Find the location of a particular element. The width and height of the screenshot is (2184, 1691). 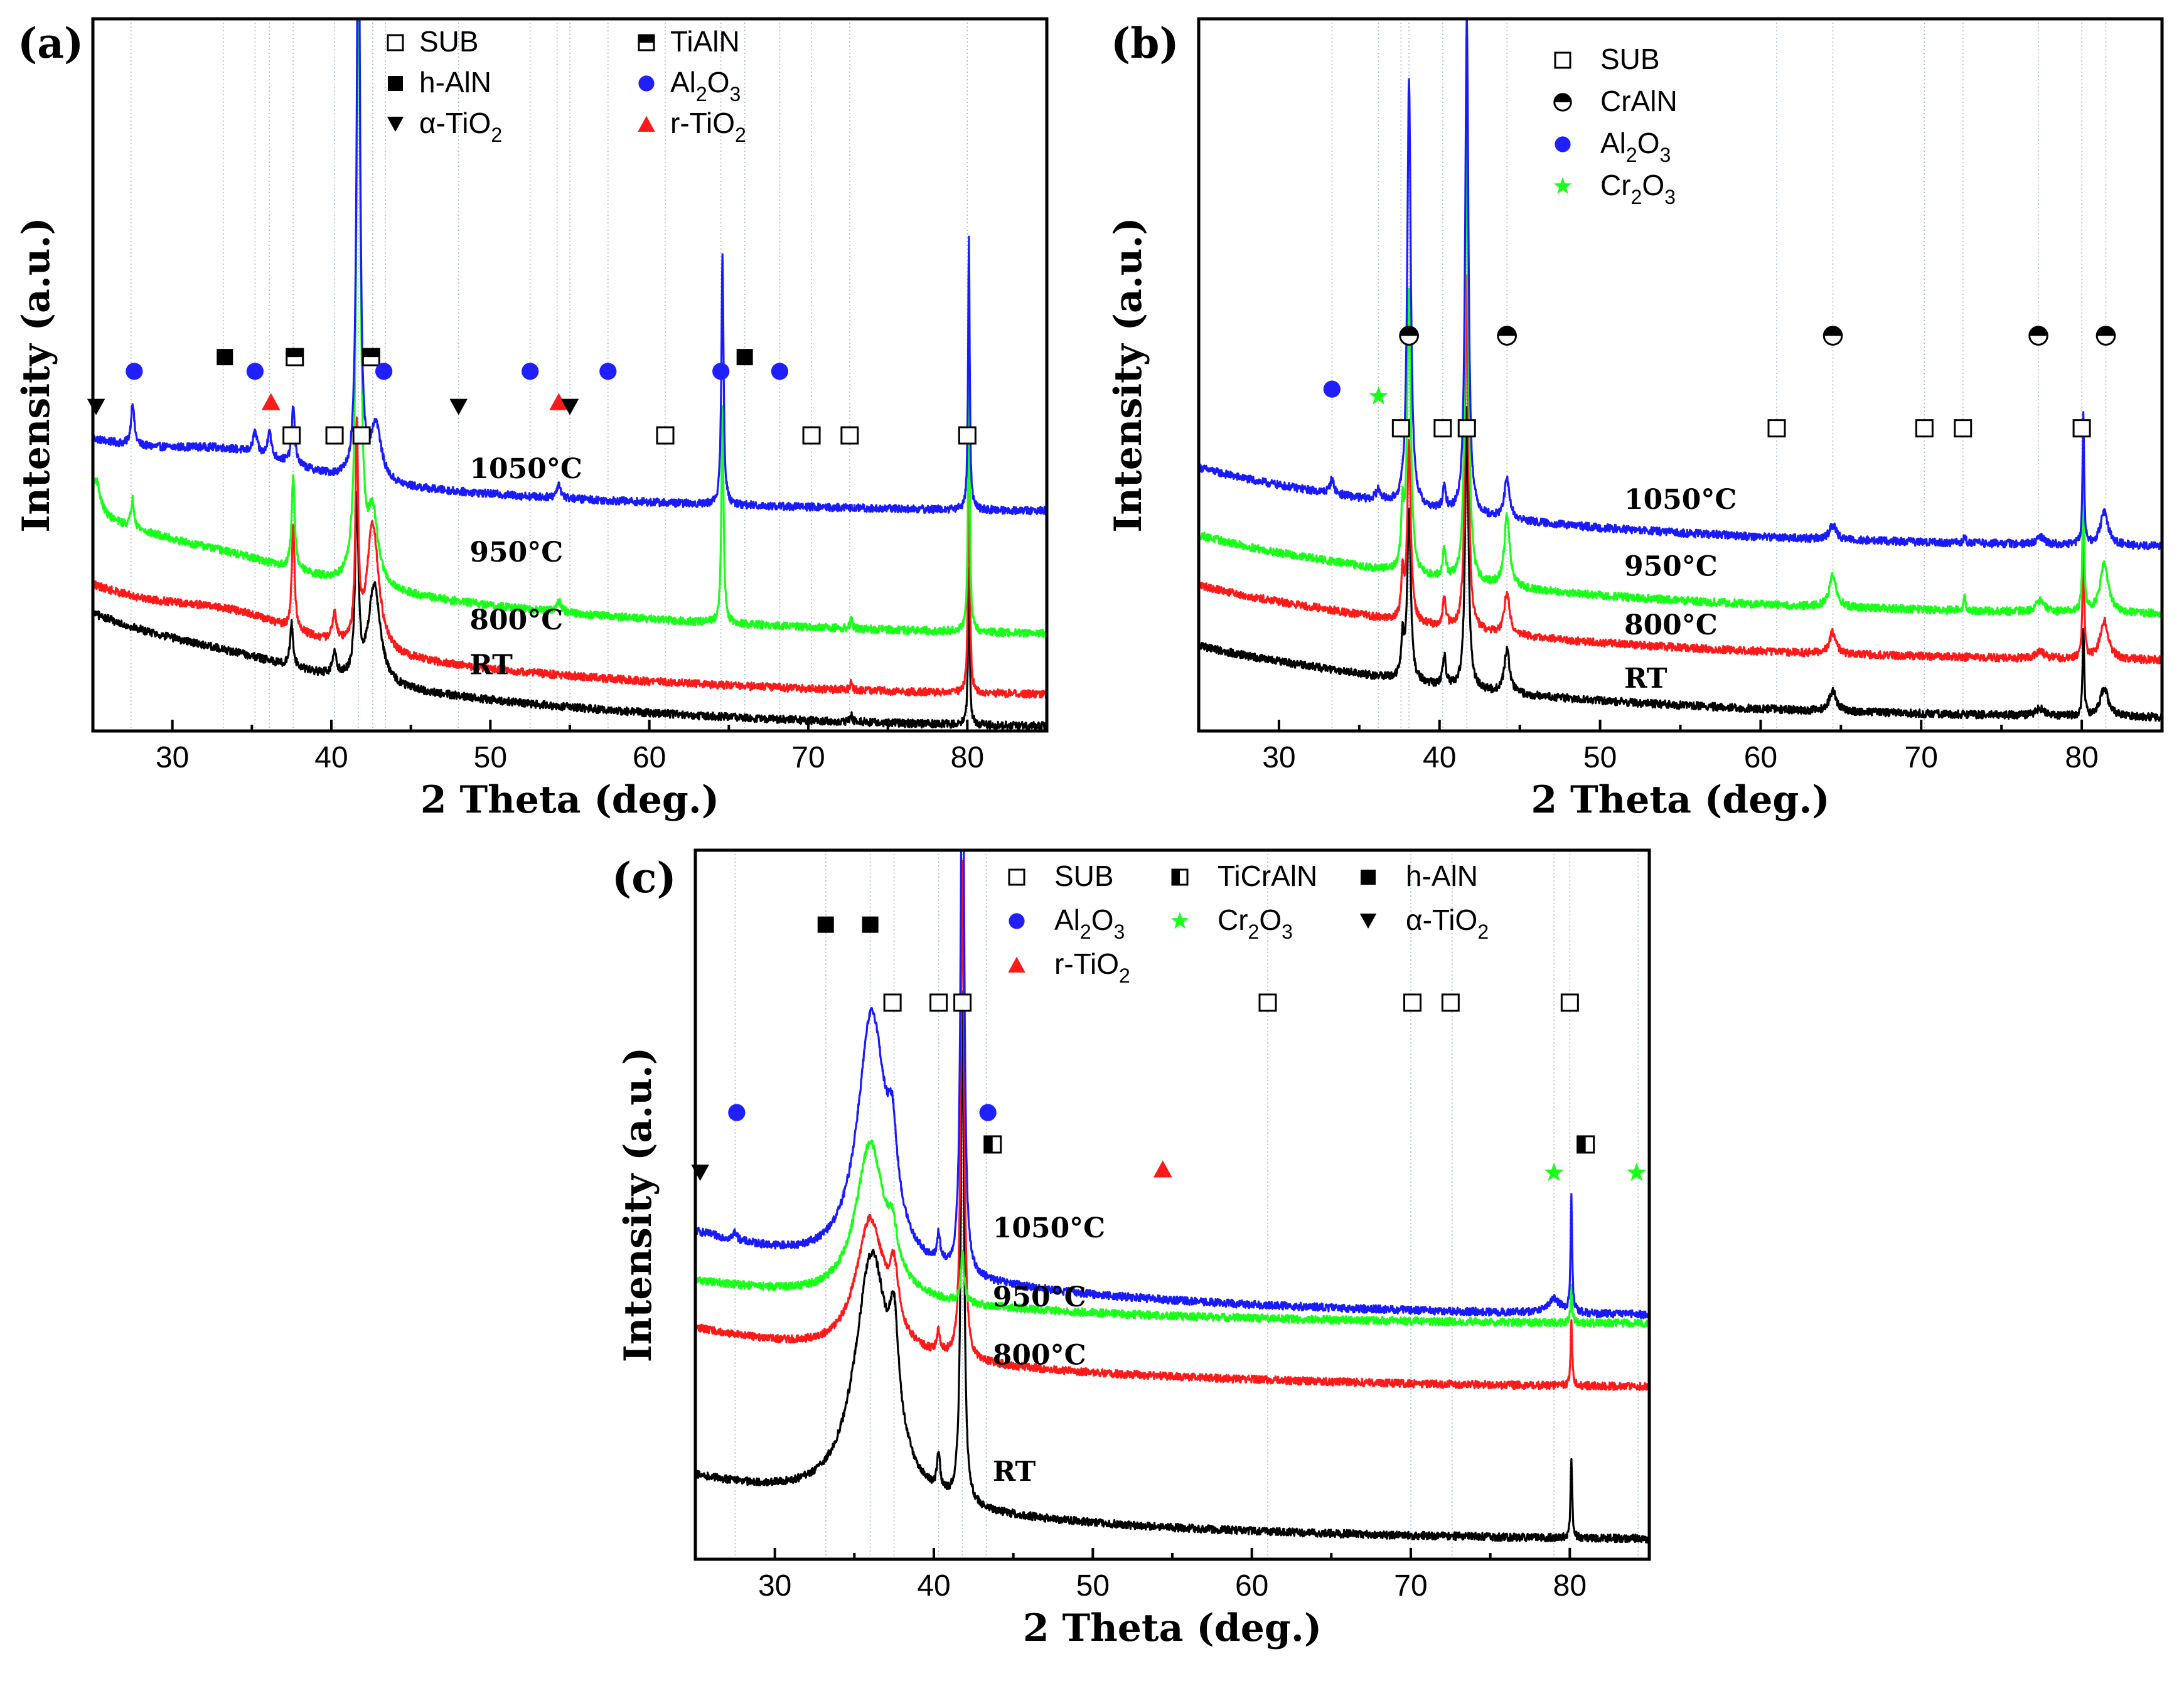

legend-marker-triangle-up is located at coordinates (646, 124).